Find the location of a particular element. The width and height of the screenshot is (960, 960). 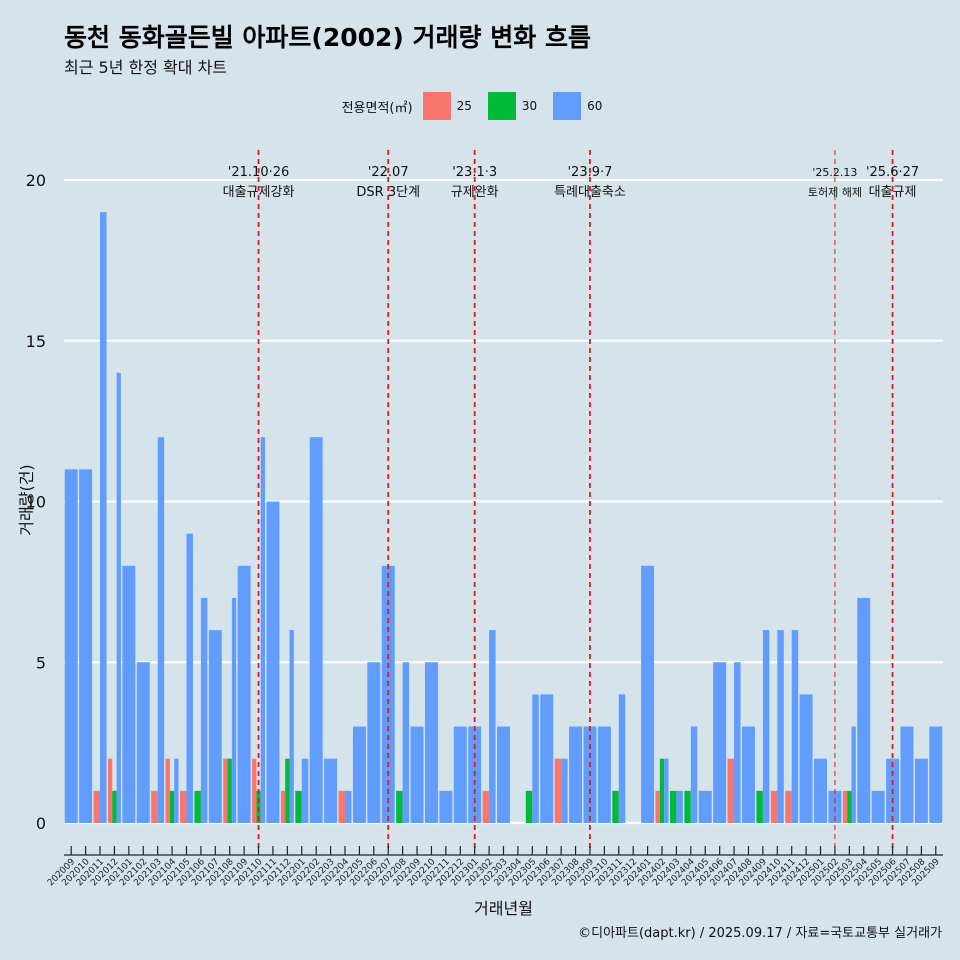

y-tick-label: 20 is located at coordinates (36, 180).